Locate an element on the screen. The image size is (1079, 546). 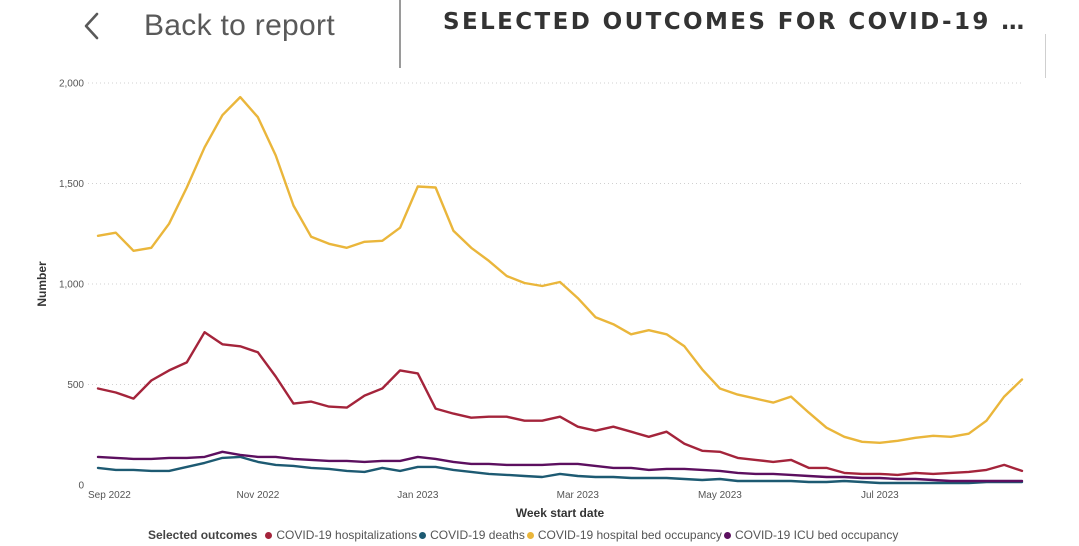
y-tick-label: 0 is located at coordinates (81, 486).